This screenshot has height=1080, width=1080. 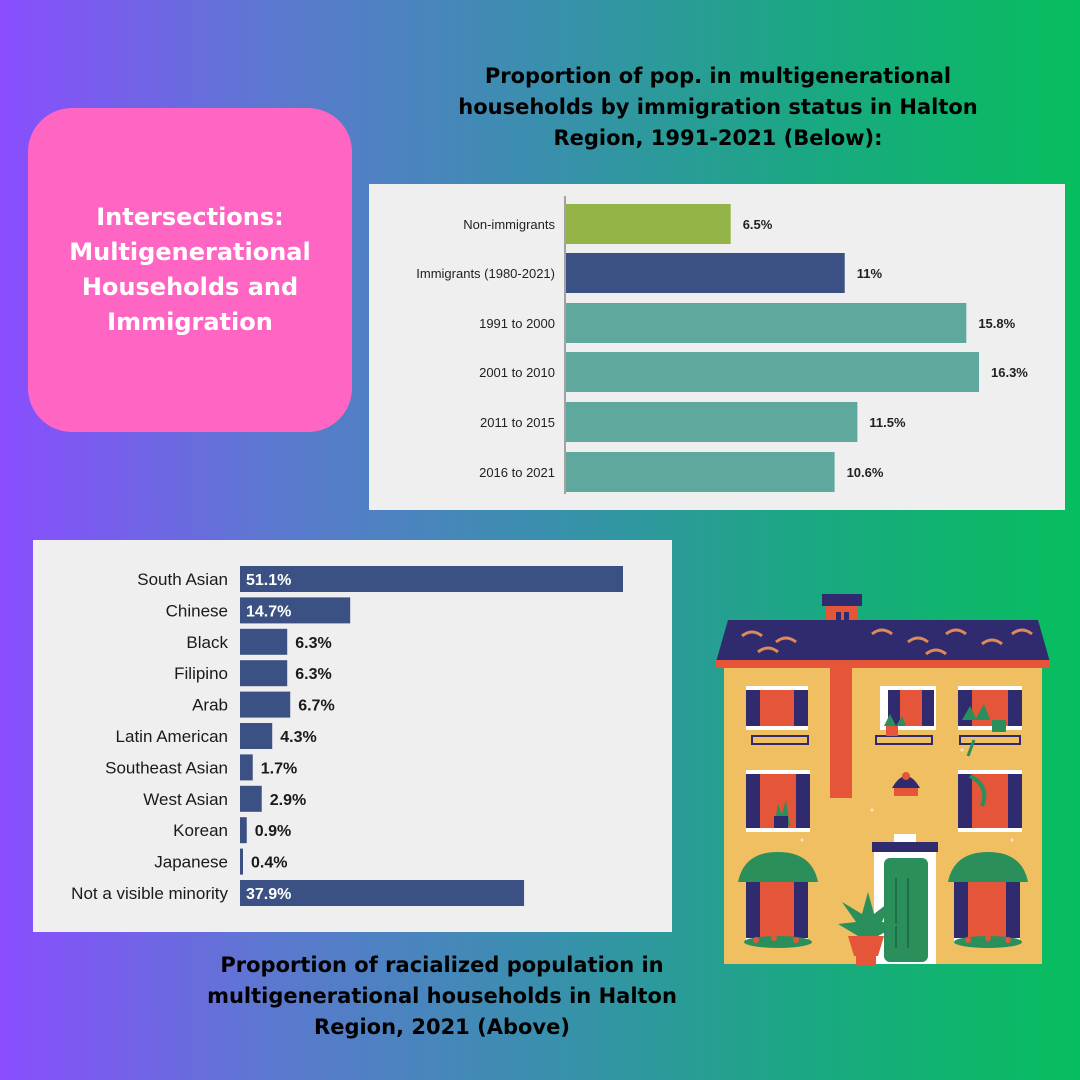 What do you see at coordinates (870, 273) in the screenshot?
I see `chart1-value-label: 11%` at bounding box center [870, 273].